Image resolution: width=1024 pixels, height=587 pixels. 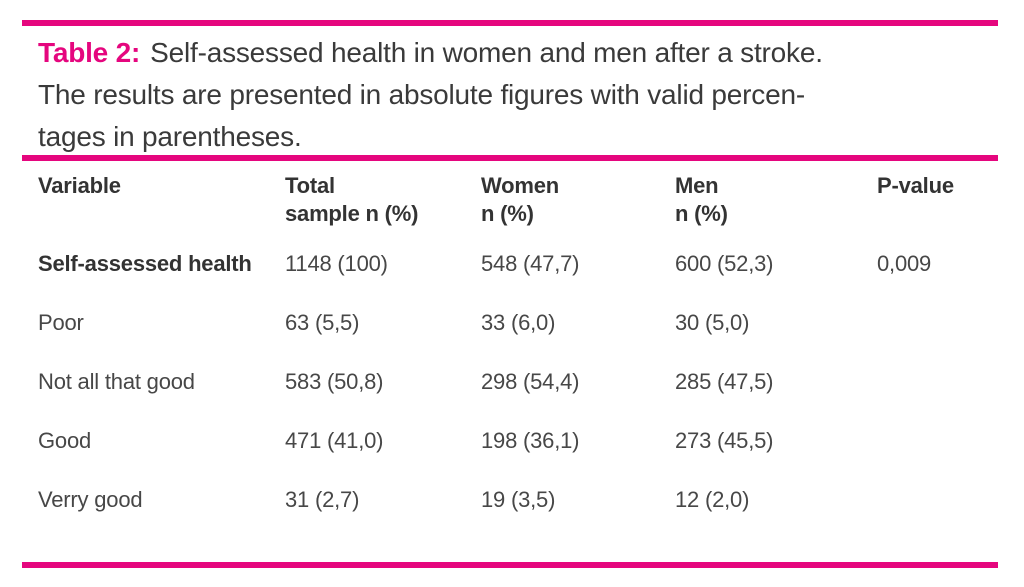 I want to click on top-rule, so click(x=510, y=23).